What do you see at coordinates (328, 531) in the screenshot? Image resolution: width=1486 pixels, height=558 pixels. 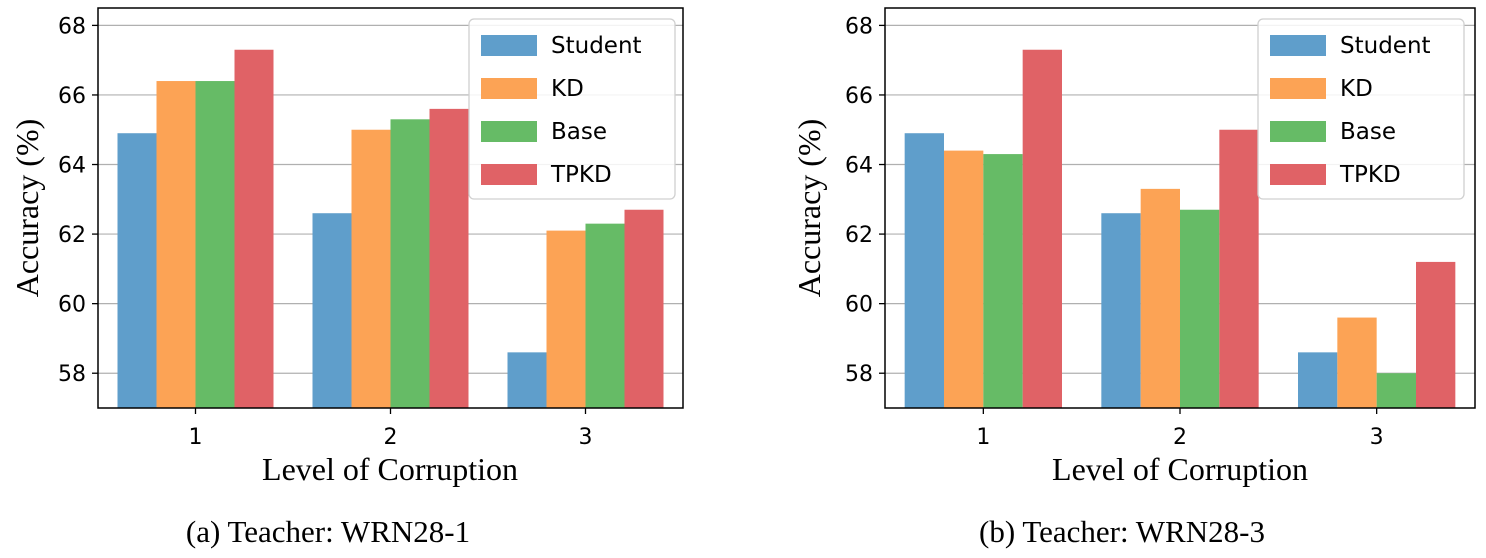 I see `figure-caption: (a) Teacher: WRN28-1` at bounding box center [328, 531].